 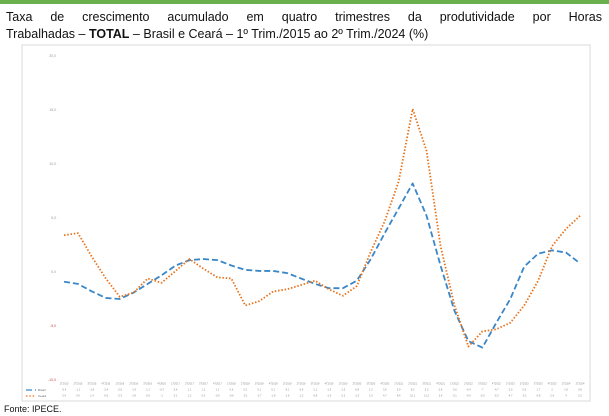 What do you see at coordinates (413, 396) in the screenshot?
I see `table-value: 15.1` at bounding box center [413, 396].